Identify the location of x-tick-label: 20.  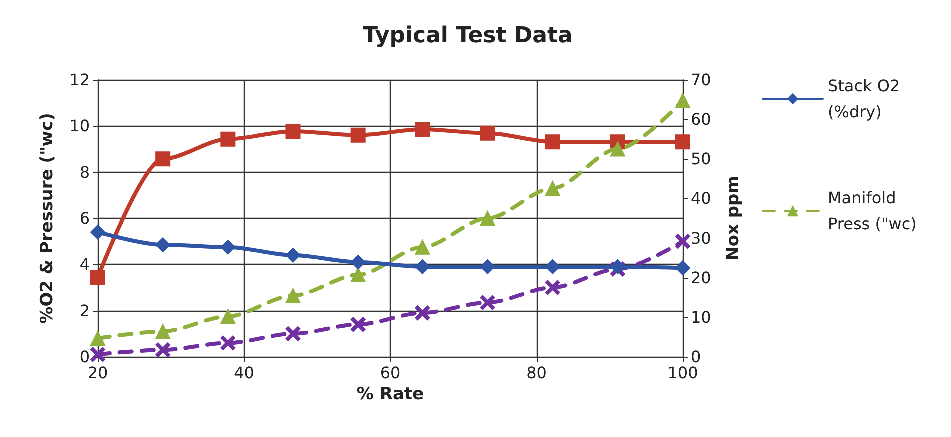
(98, 373).